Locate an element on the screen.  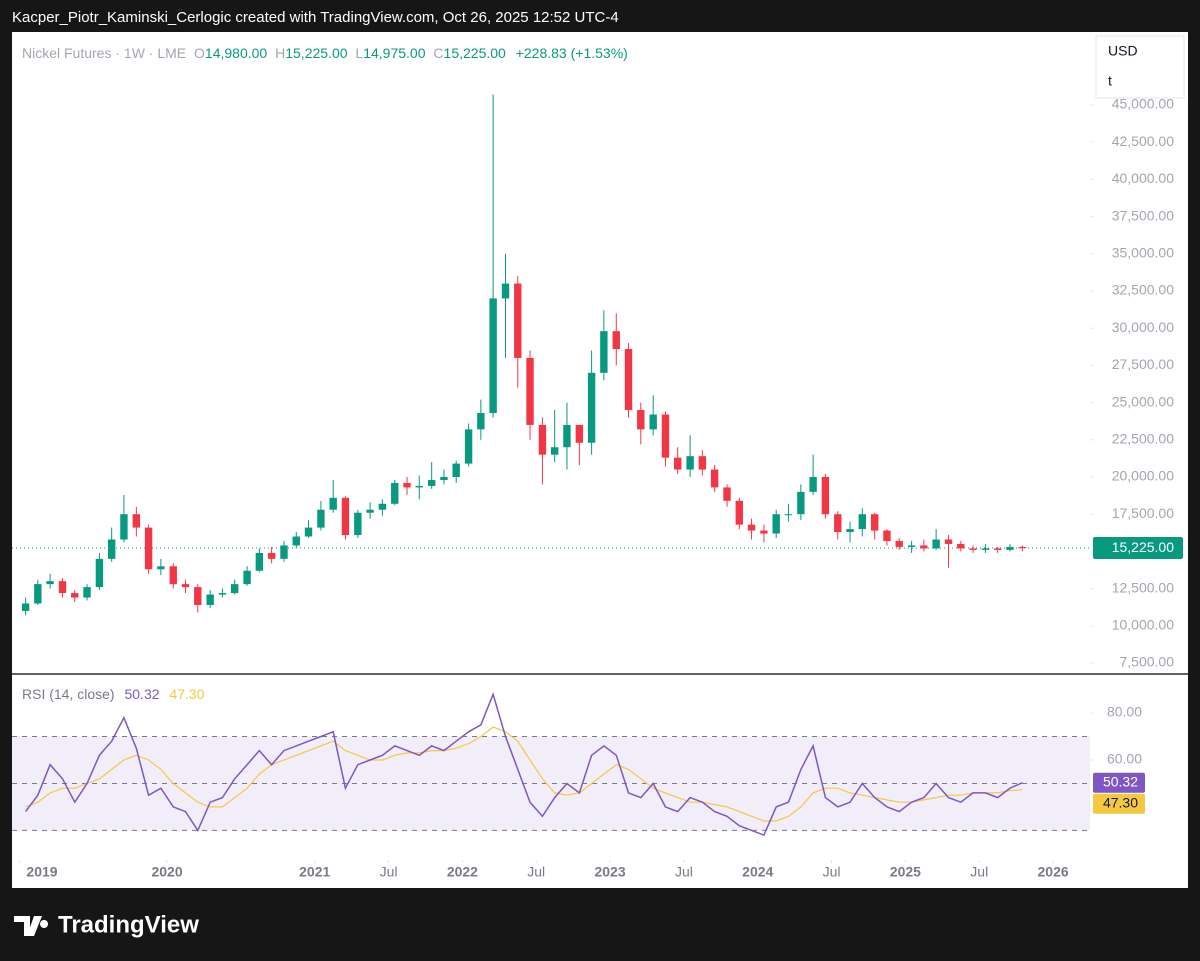
currency: USD is located at coordinates (1123, 51).